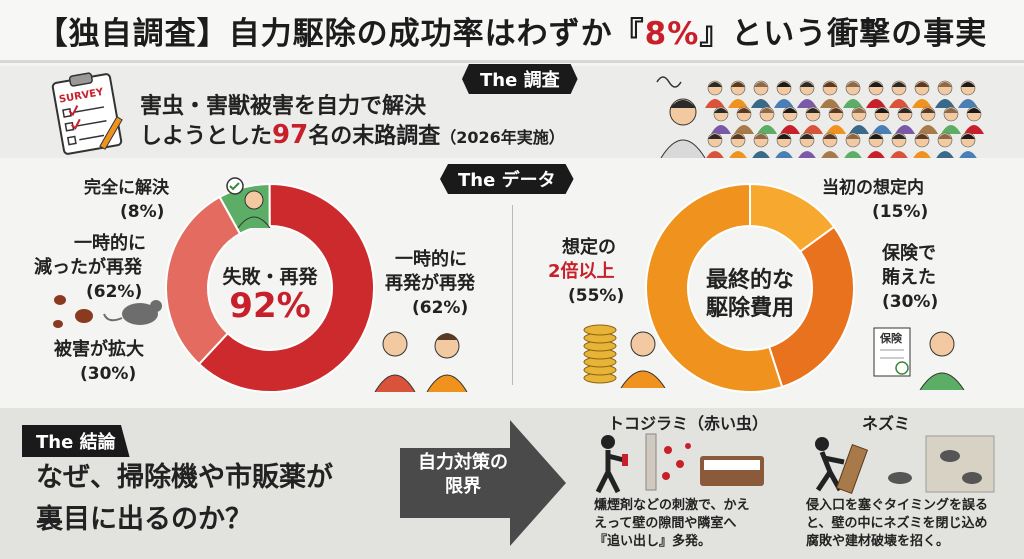 This screenshot has width=1024, height=559. Describe the element at coordinates (340, 34) in the screenshot. I see `title-prefix: 【独自調査】自力駆除の成功率はわずか『` at that location.